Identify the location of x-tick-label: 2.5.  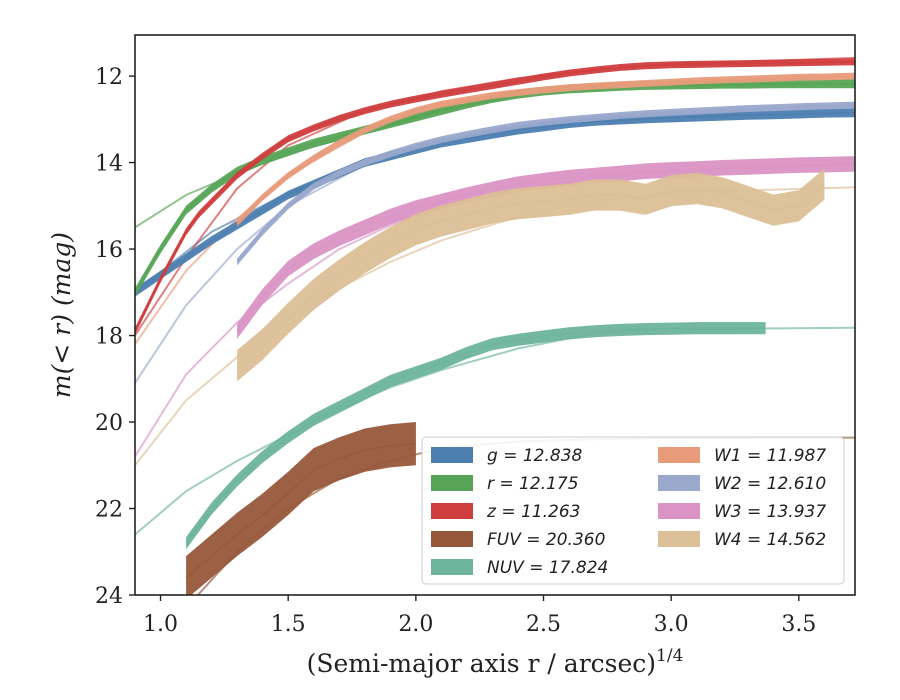
(543, 624).